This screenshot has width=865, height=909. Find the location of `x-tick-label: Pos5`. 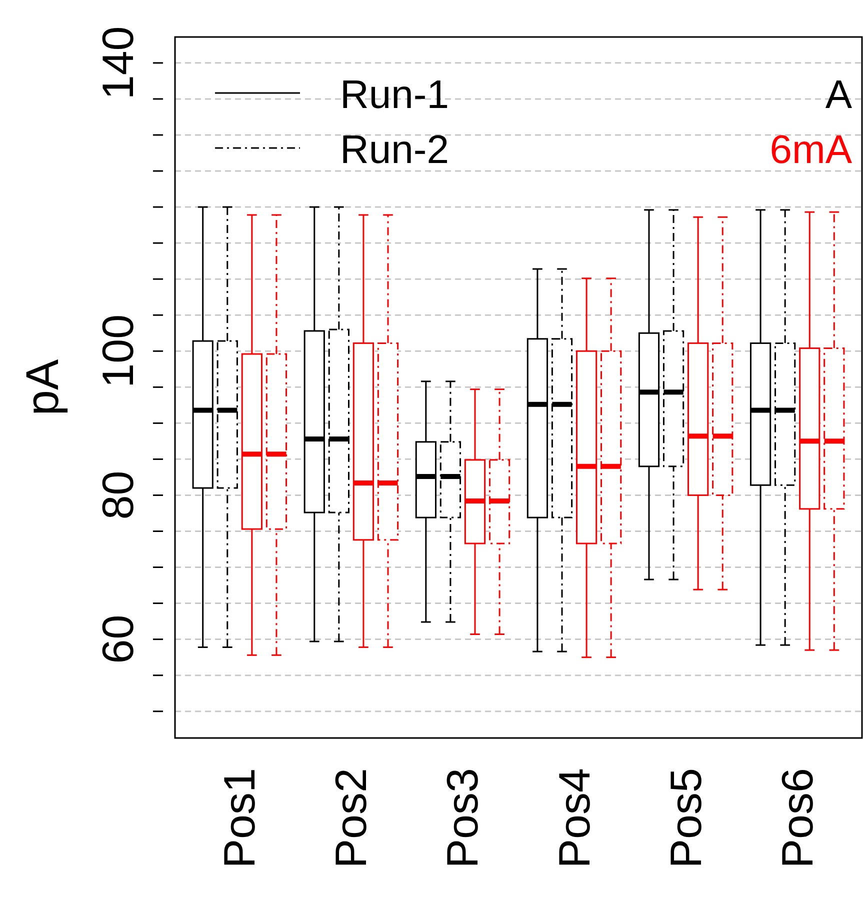

x-tick-label: Pos5 is located at coordinates (686, 818).